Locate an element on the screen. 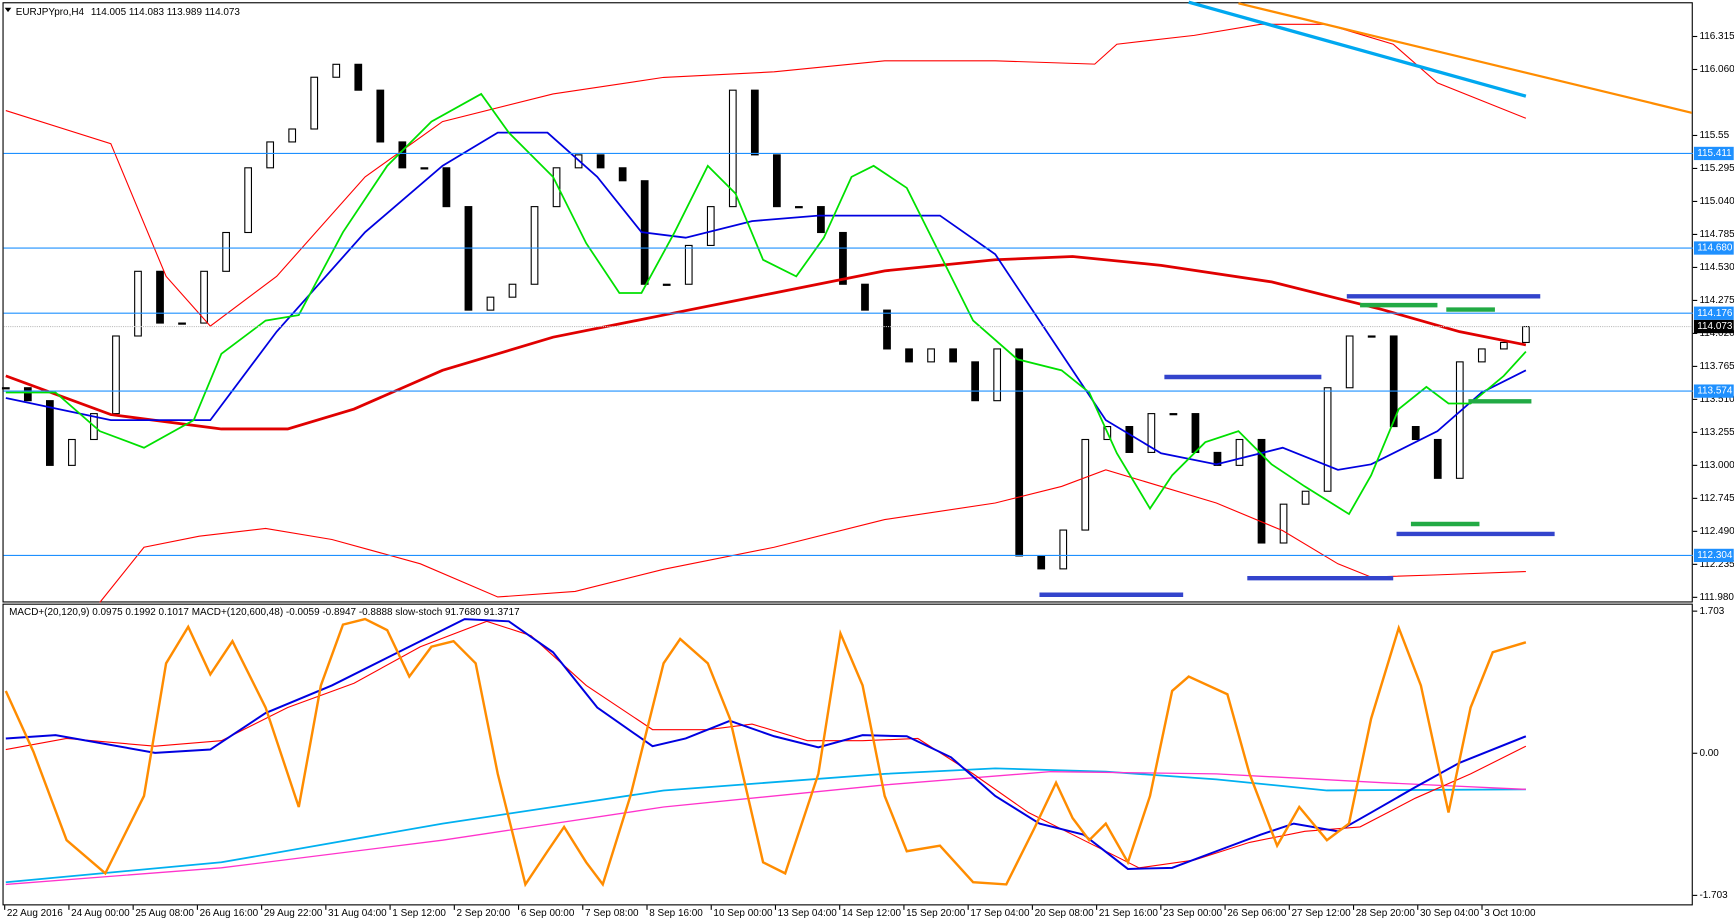  level-label: 115.411 is located at coordinates (1714, 153).